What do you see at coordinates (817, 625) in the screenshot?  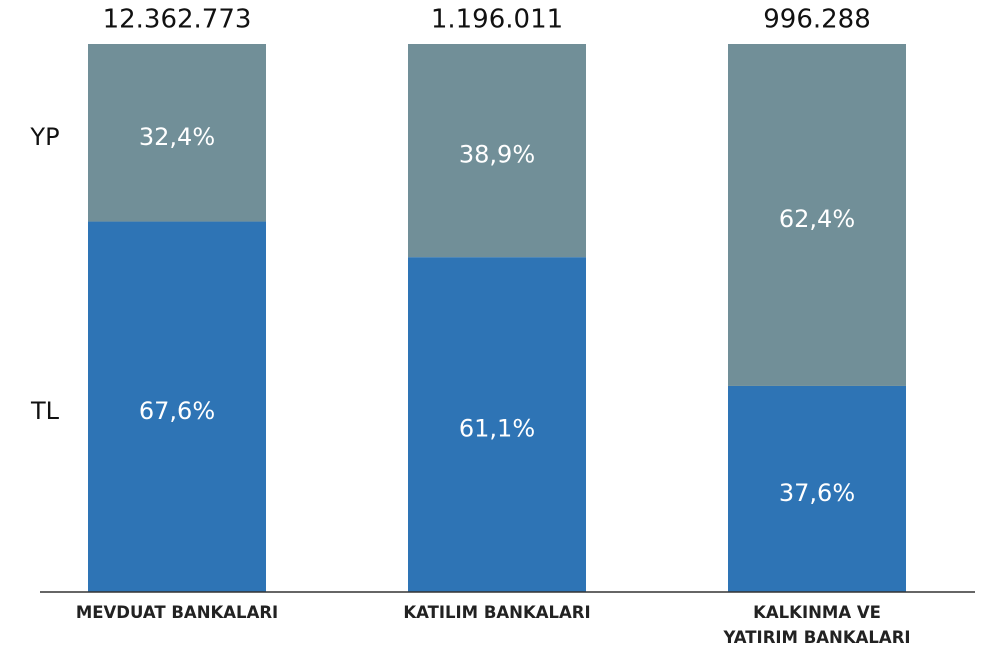 I see `category-label: KALKINMA VE YATIRIM BANKALARI` at bounding box center [817, 625].